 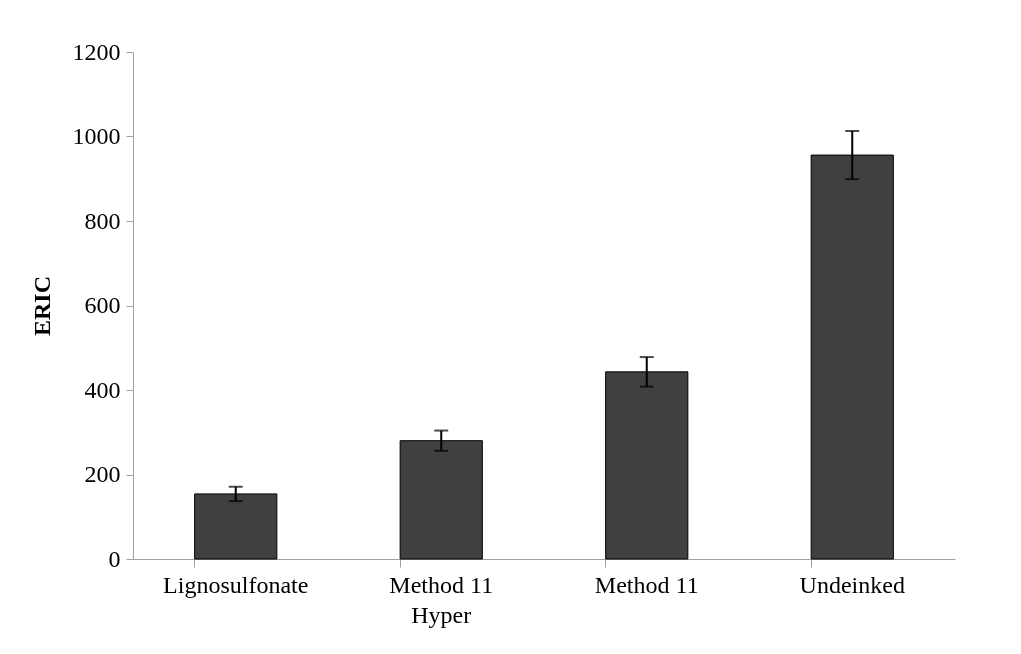 I want to click on y-tick-label: 600, so click(x=102, y=305).